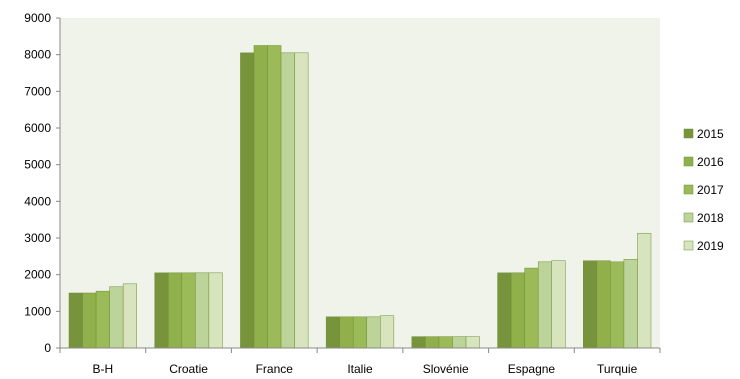 The image size is (740, 379). What do you see at coordinates (360, 369) in the screenshot?
I see `x-category-label: Italie` at bounding box center [360, 369].